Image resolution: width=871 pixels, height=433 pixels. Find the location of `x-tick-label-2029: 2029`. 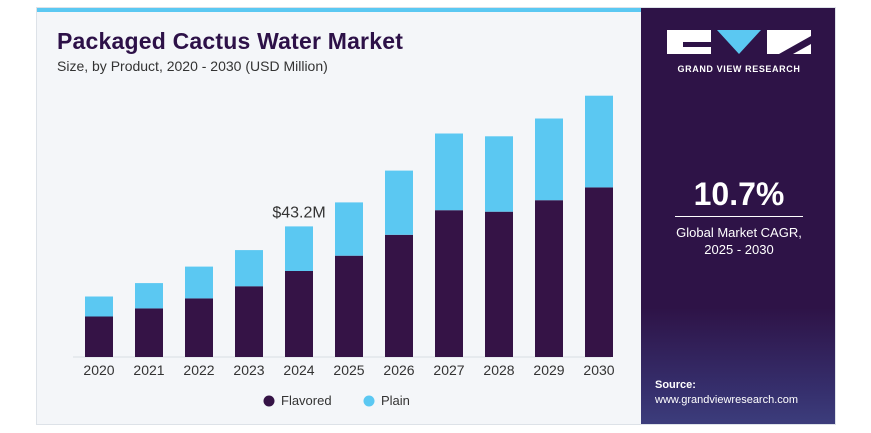

x-tick-label-2029: 2029 is located at coordinates (548, 370).